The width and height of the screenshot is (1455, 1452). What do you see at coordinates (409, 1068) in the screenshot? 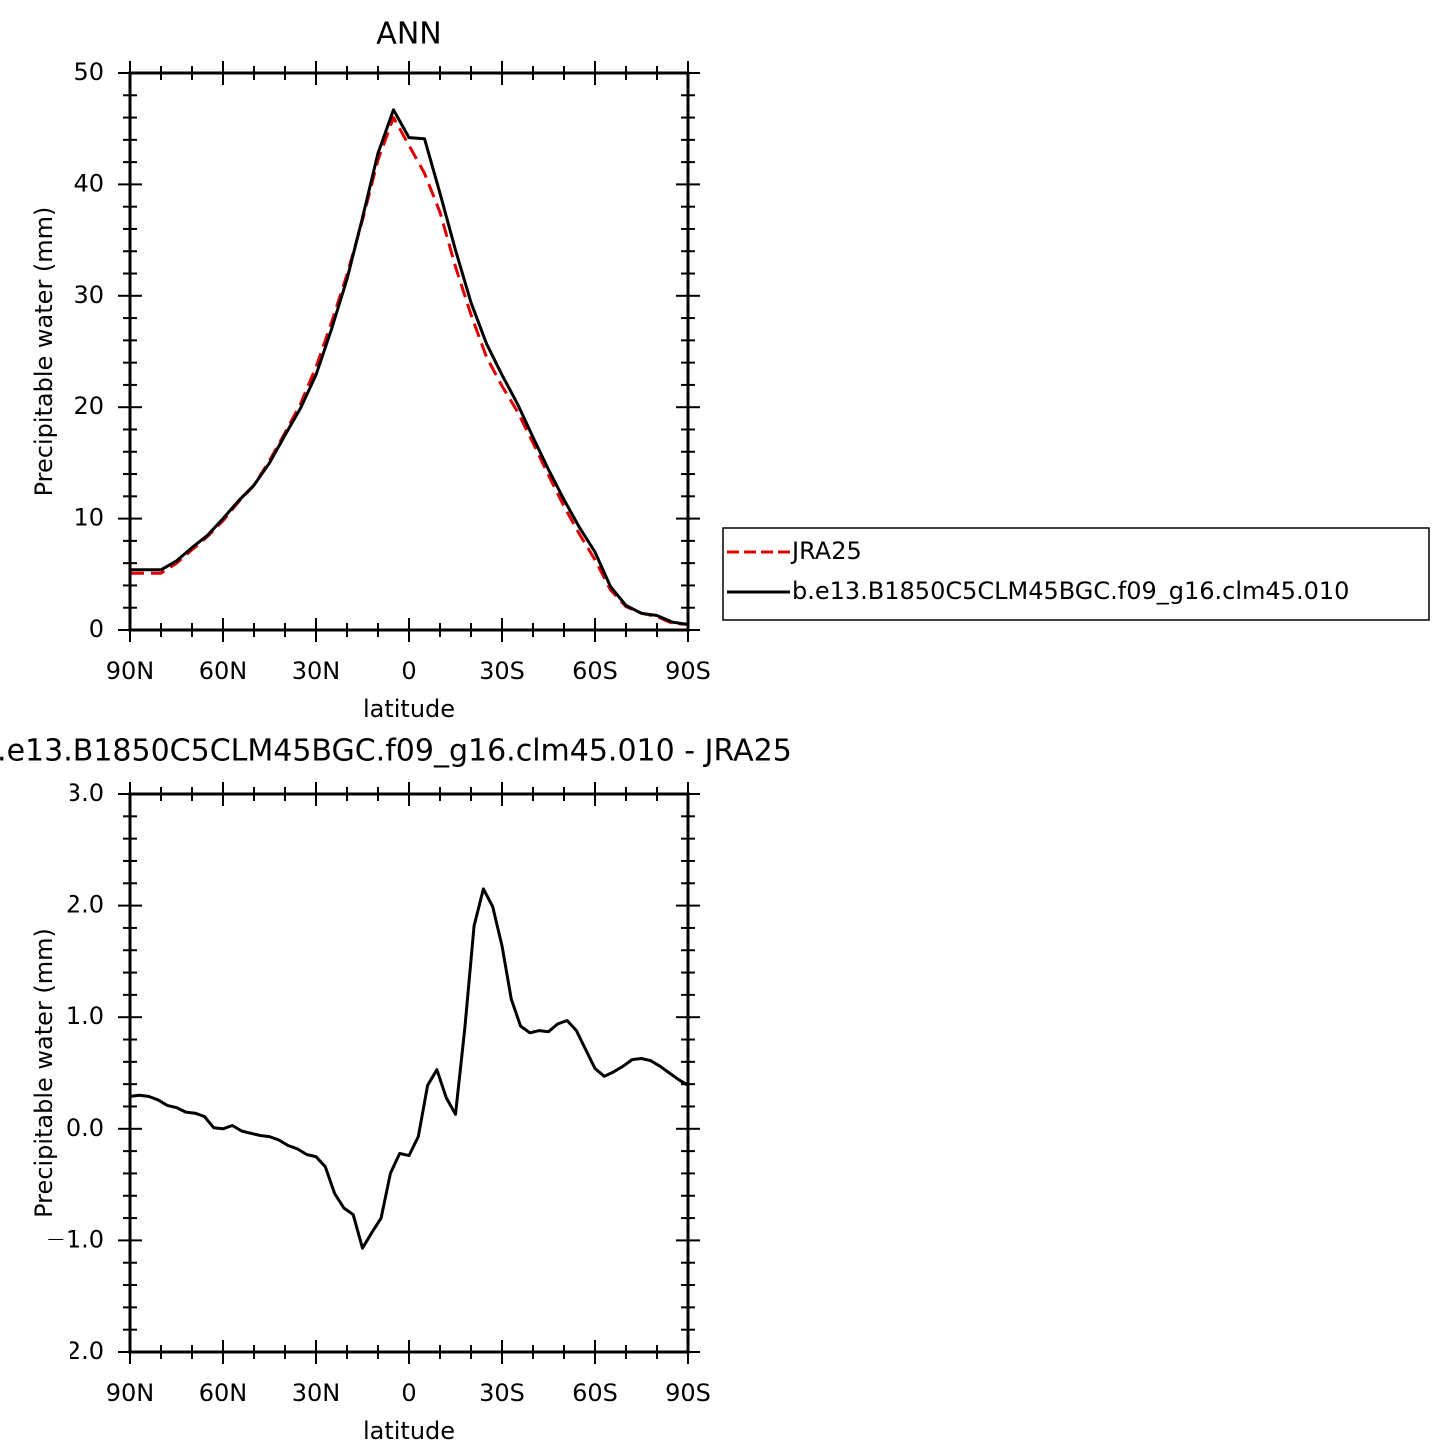
I see `series-line-difference` at bounding box center [409, 1068].